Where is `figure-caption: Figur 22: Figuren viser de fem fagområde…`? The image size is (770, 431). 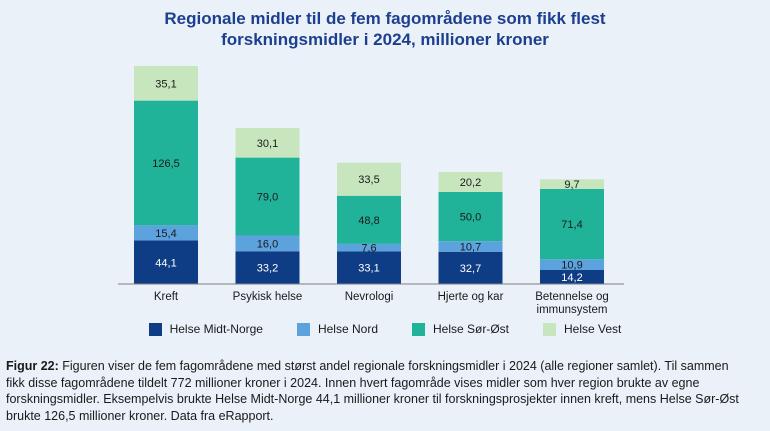 figure-caption: Figur 22: Figuren viser de fem fagområde… is located at coordinates (376, 391).